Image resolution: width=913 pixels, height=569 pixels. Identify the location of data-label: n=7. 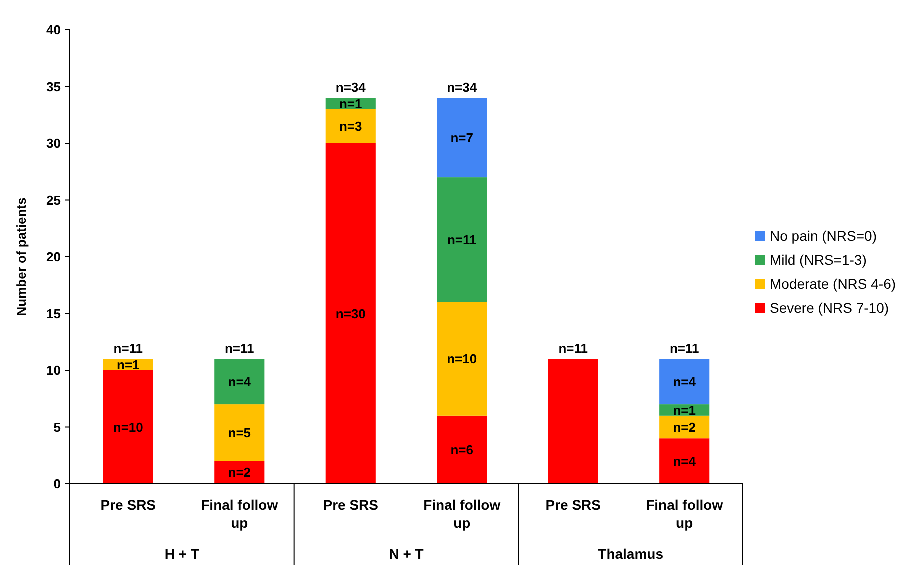
(462, 138).